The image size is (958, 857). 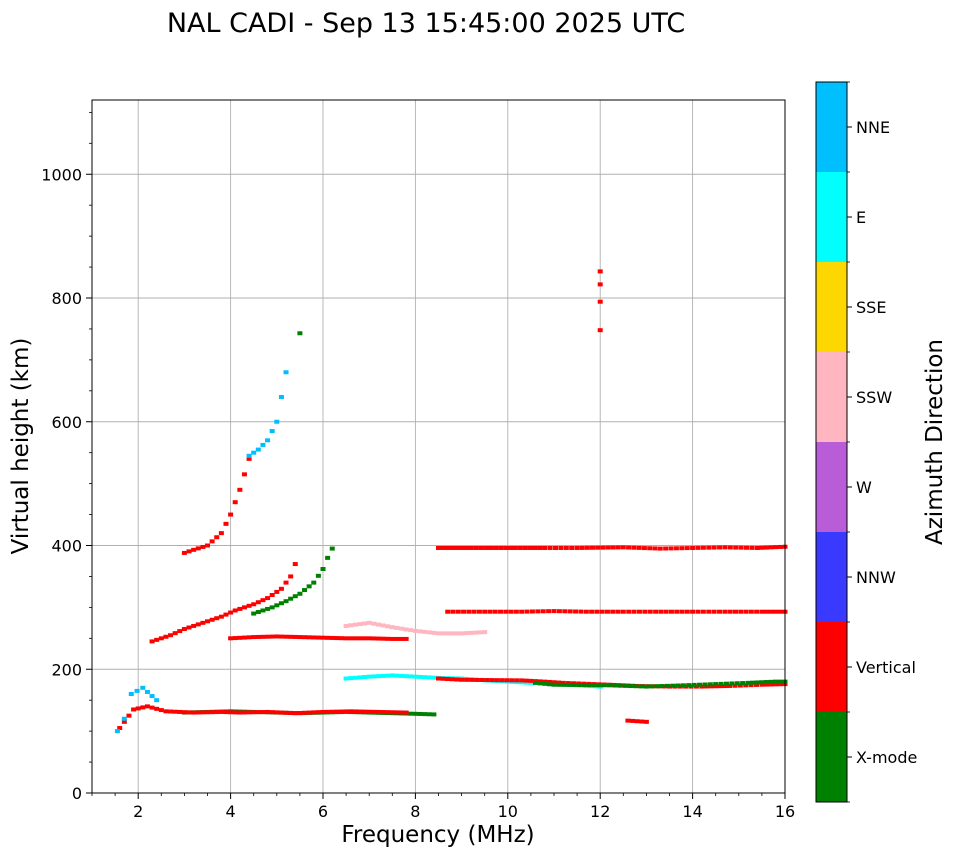 I want to click on x-tick-label: 12, so click(x=600, y=811).